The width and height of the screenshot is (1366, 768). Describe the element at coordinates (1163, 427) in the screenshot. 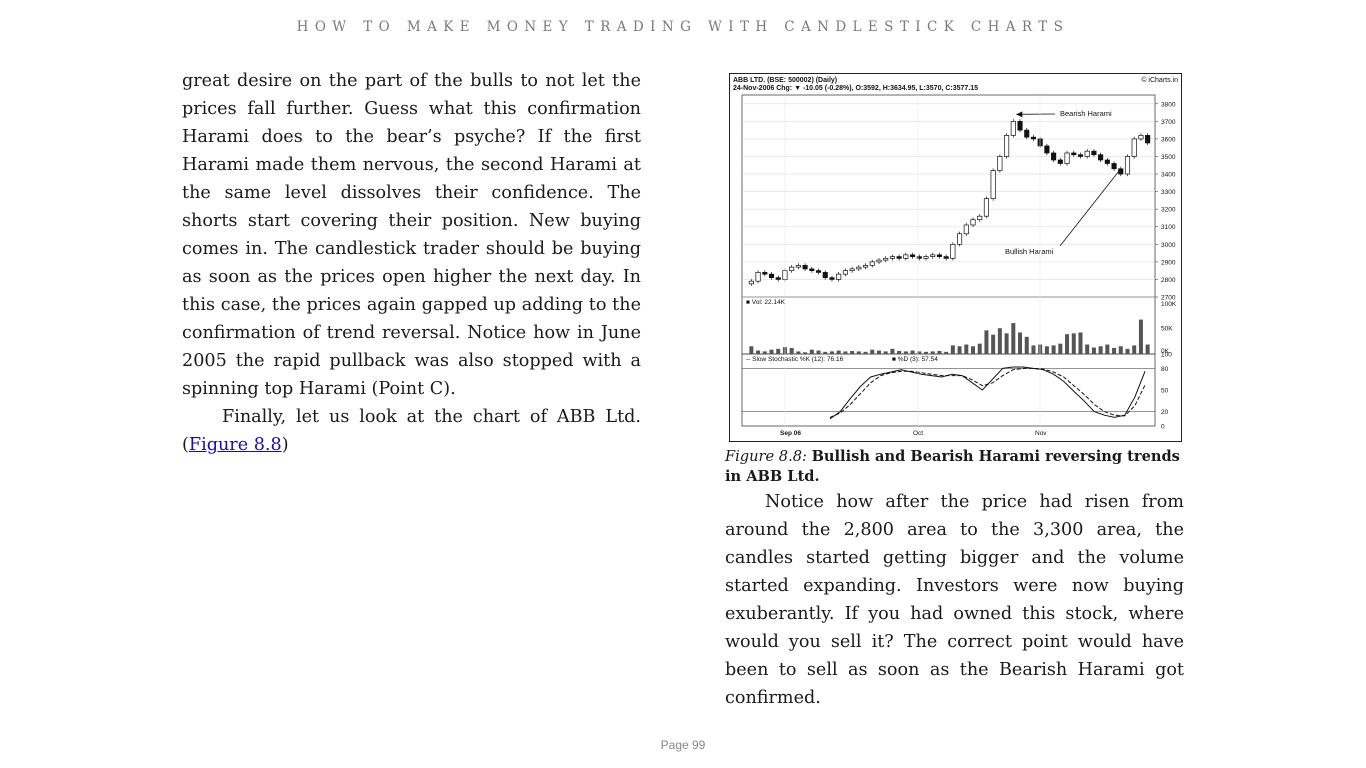

I see `stochastic-tick-label: 0` at that location.